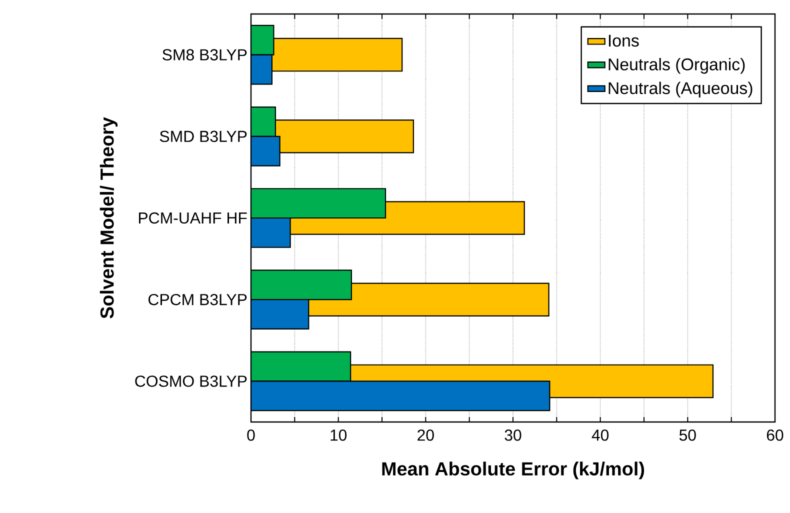  Describe the element at coordinates (426, 435) in the screenshot. I see `x-tick-label: 20` at that location.